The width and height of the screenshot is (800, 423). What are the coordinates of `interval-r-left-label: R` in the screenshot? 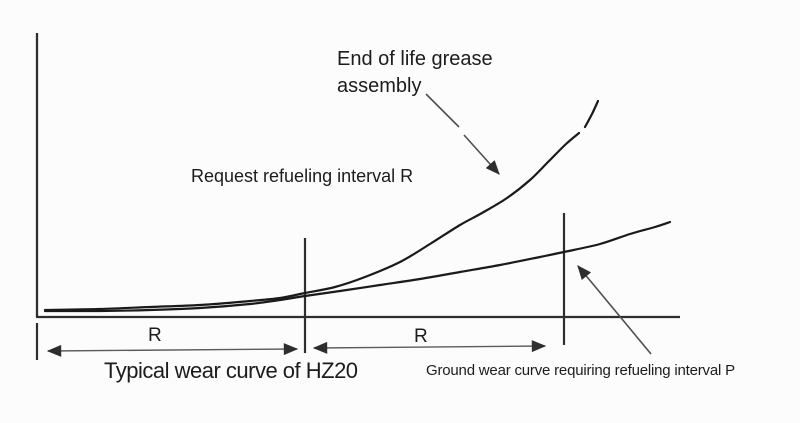 It's located at (155, 335).